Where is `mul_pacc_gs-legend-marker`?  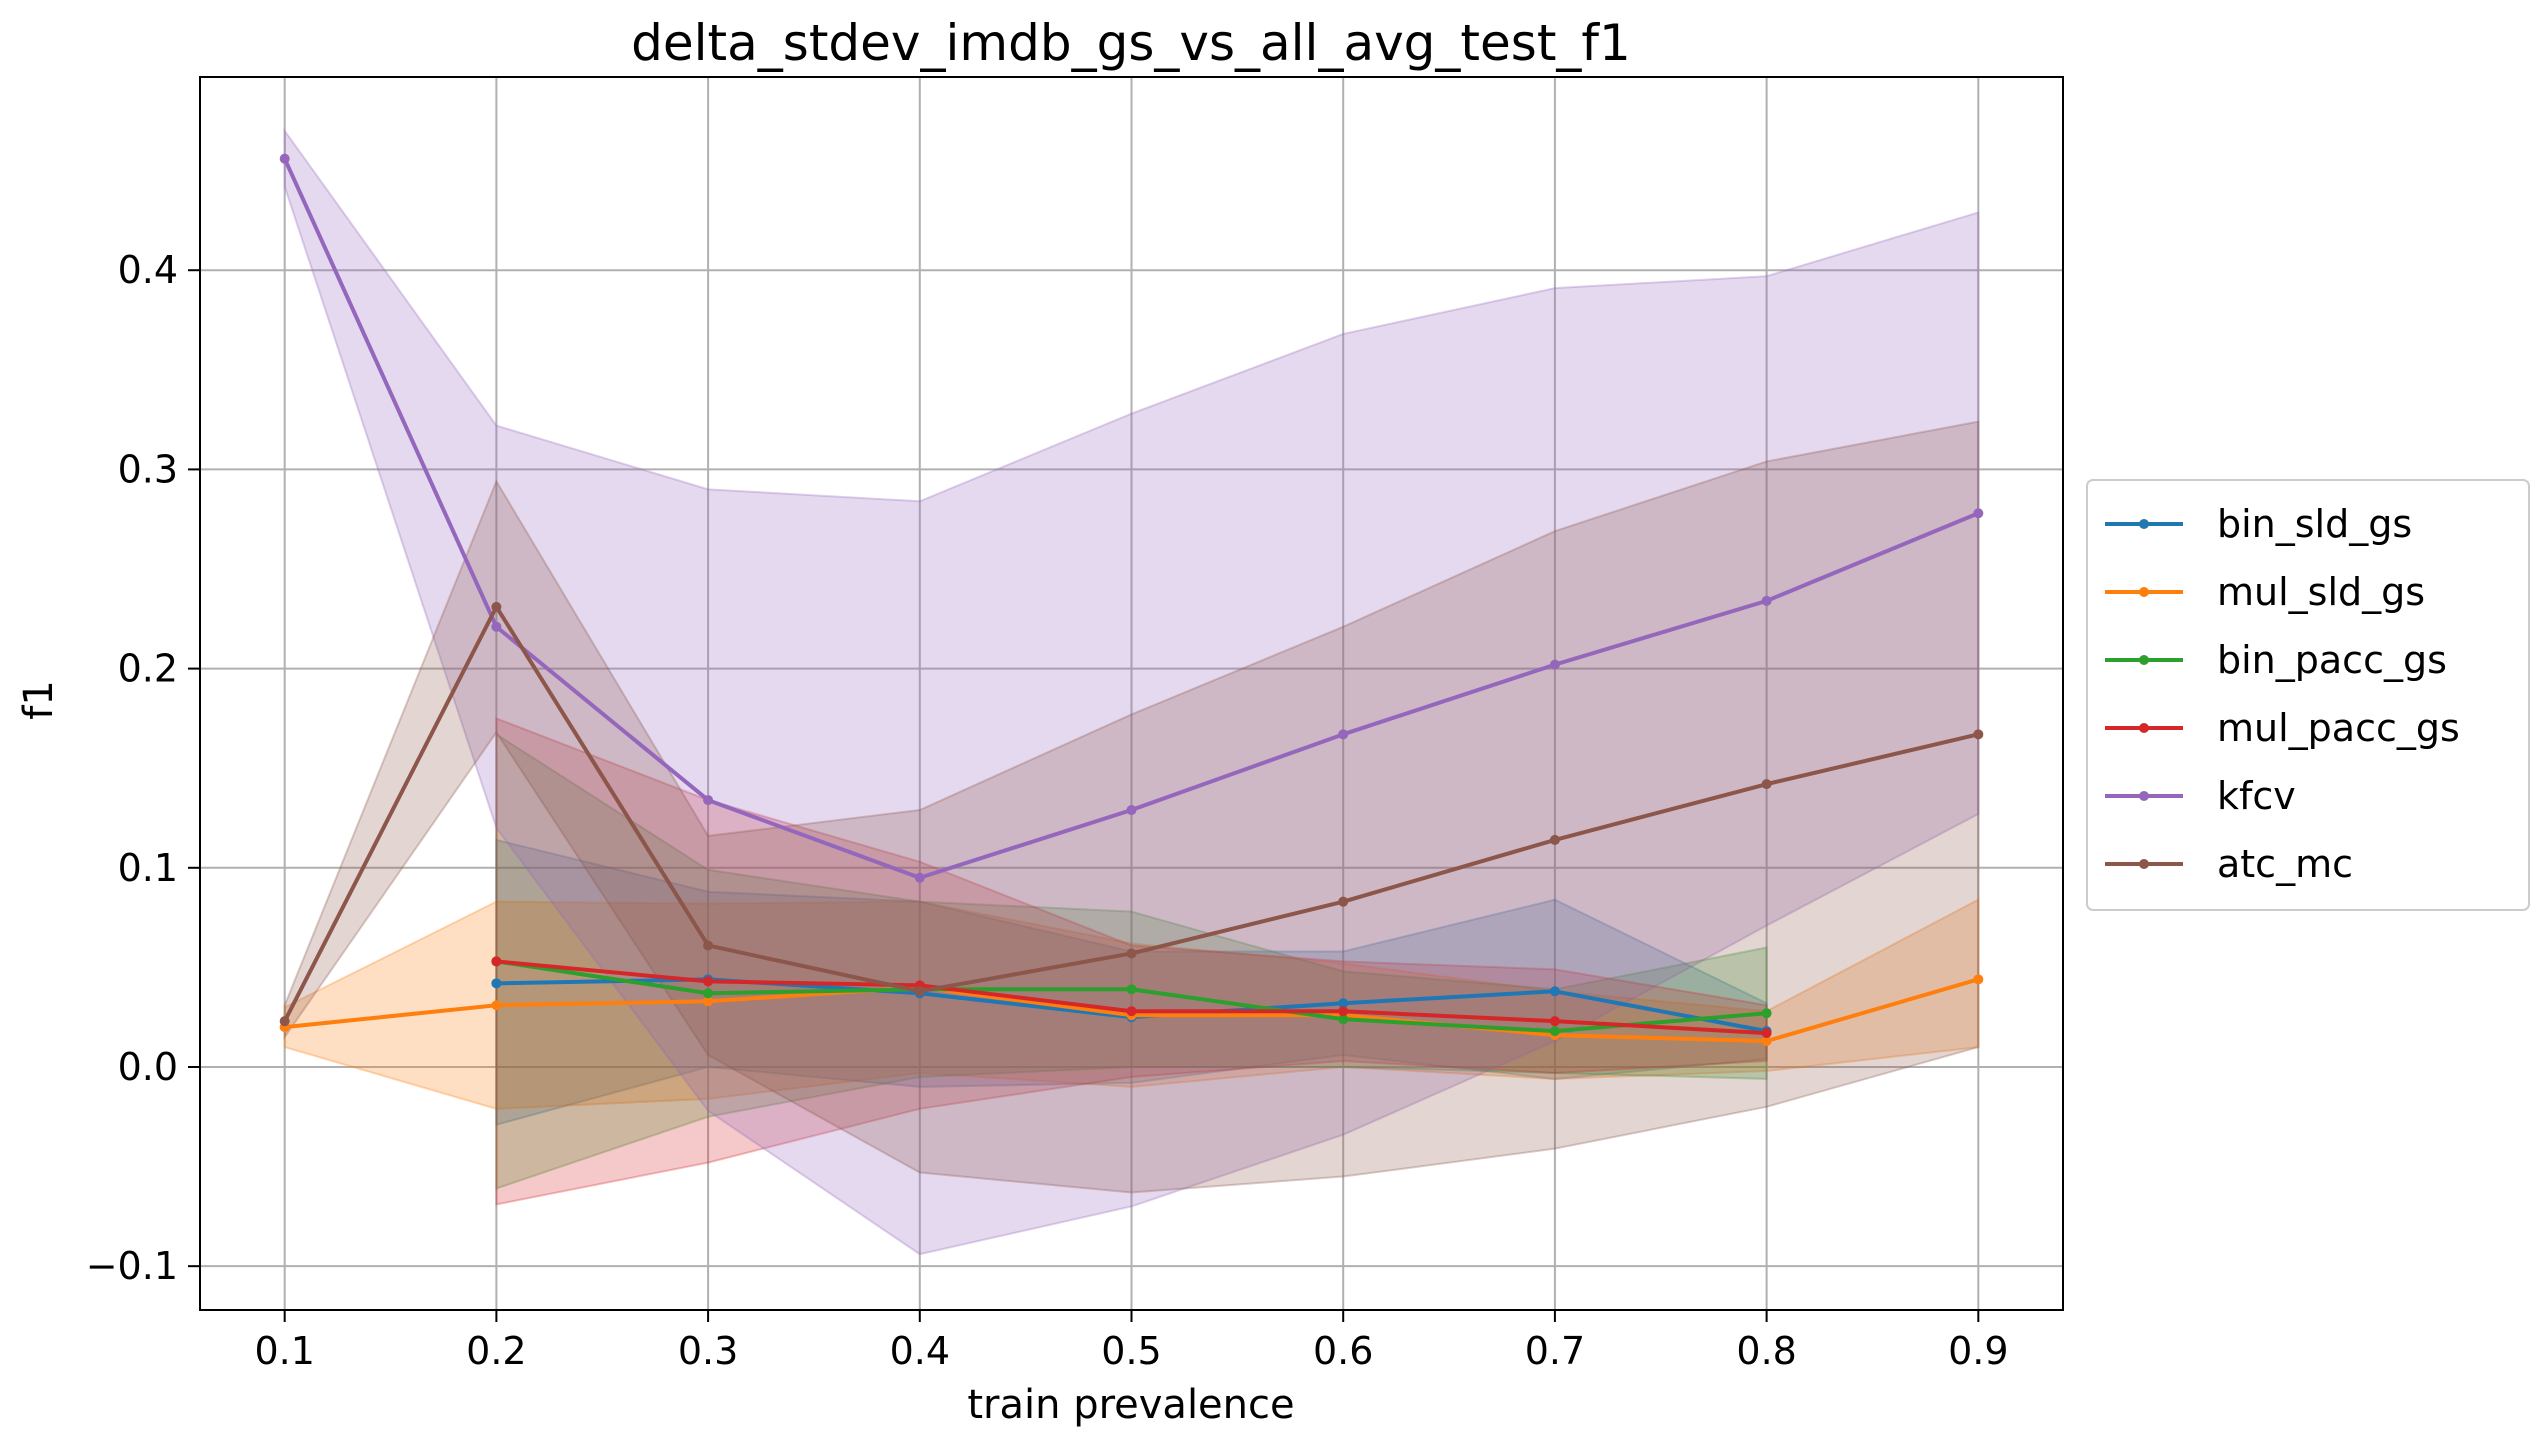
mul_pacc_gs-legend-marker is located at coordinates (2144, 728).